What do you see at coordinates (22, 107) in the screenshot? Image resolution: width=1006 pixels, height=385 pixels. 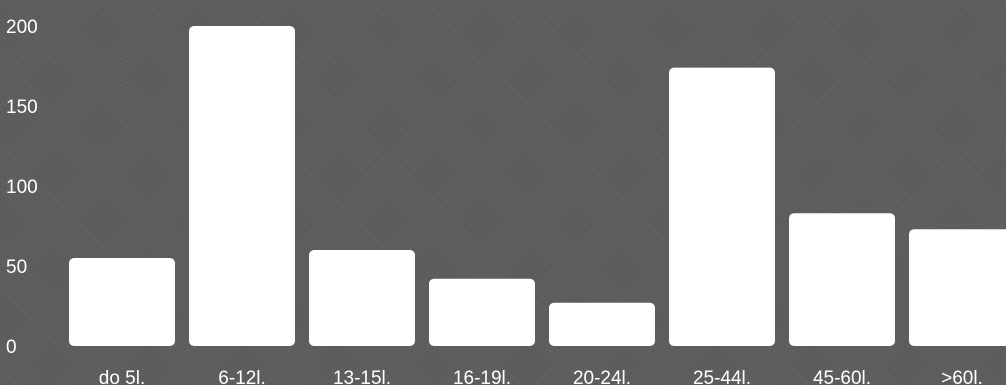 I see `y-tick-label: 150` at bounding box center [22, 107].